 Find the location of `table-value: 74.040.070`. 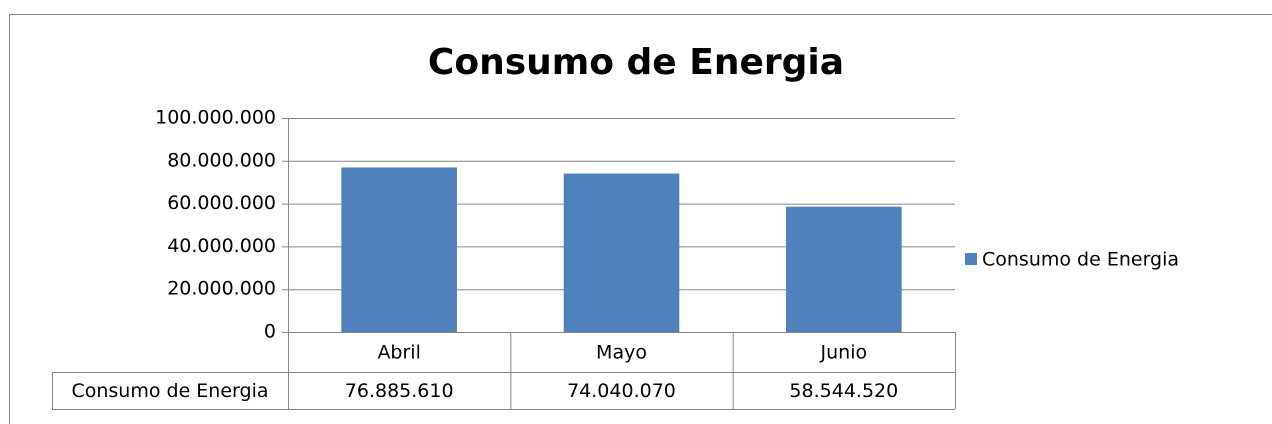

table-value: 74.040.070 is located at coordinates (621, 391).